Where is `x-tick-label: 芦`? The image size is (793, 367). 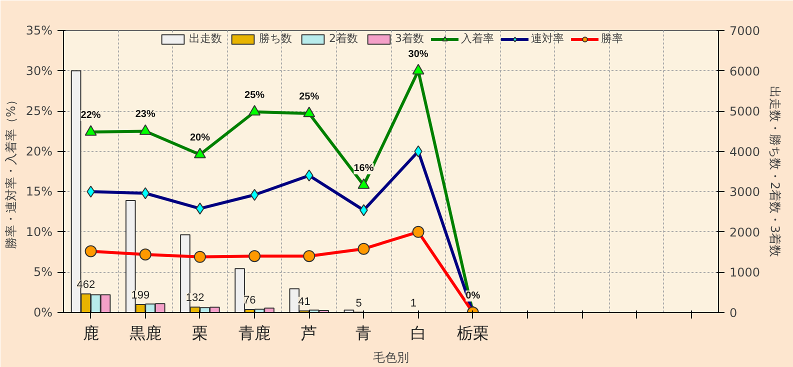 x-tick-label: 芦 is located at coordinates (309, 333).